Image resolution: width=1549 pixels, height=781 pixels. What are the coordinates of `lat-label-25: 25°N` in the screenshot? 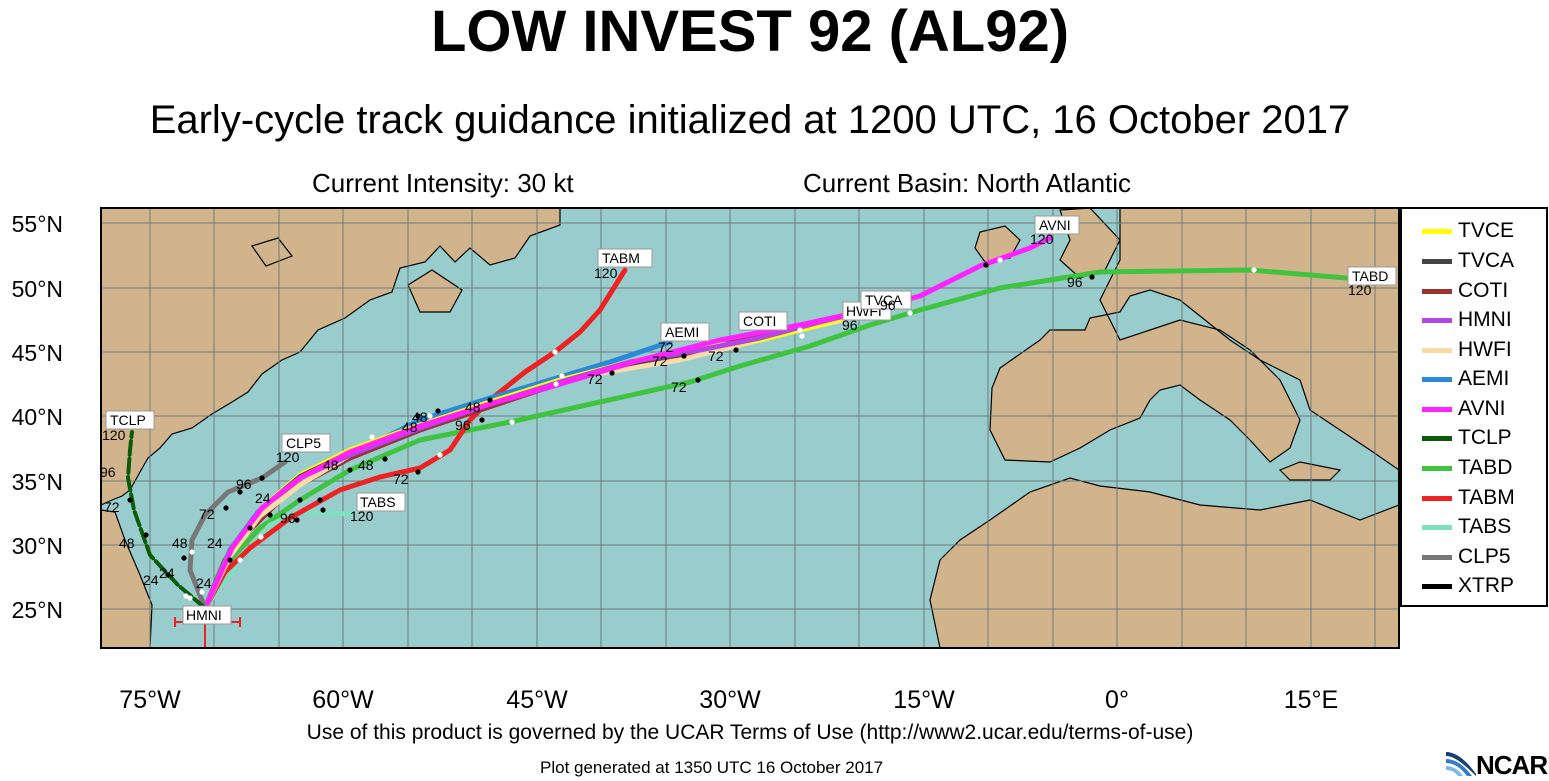 It's located at (37, 610).